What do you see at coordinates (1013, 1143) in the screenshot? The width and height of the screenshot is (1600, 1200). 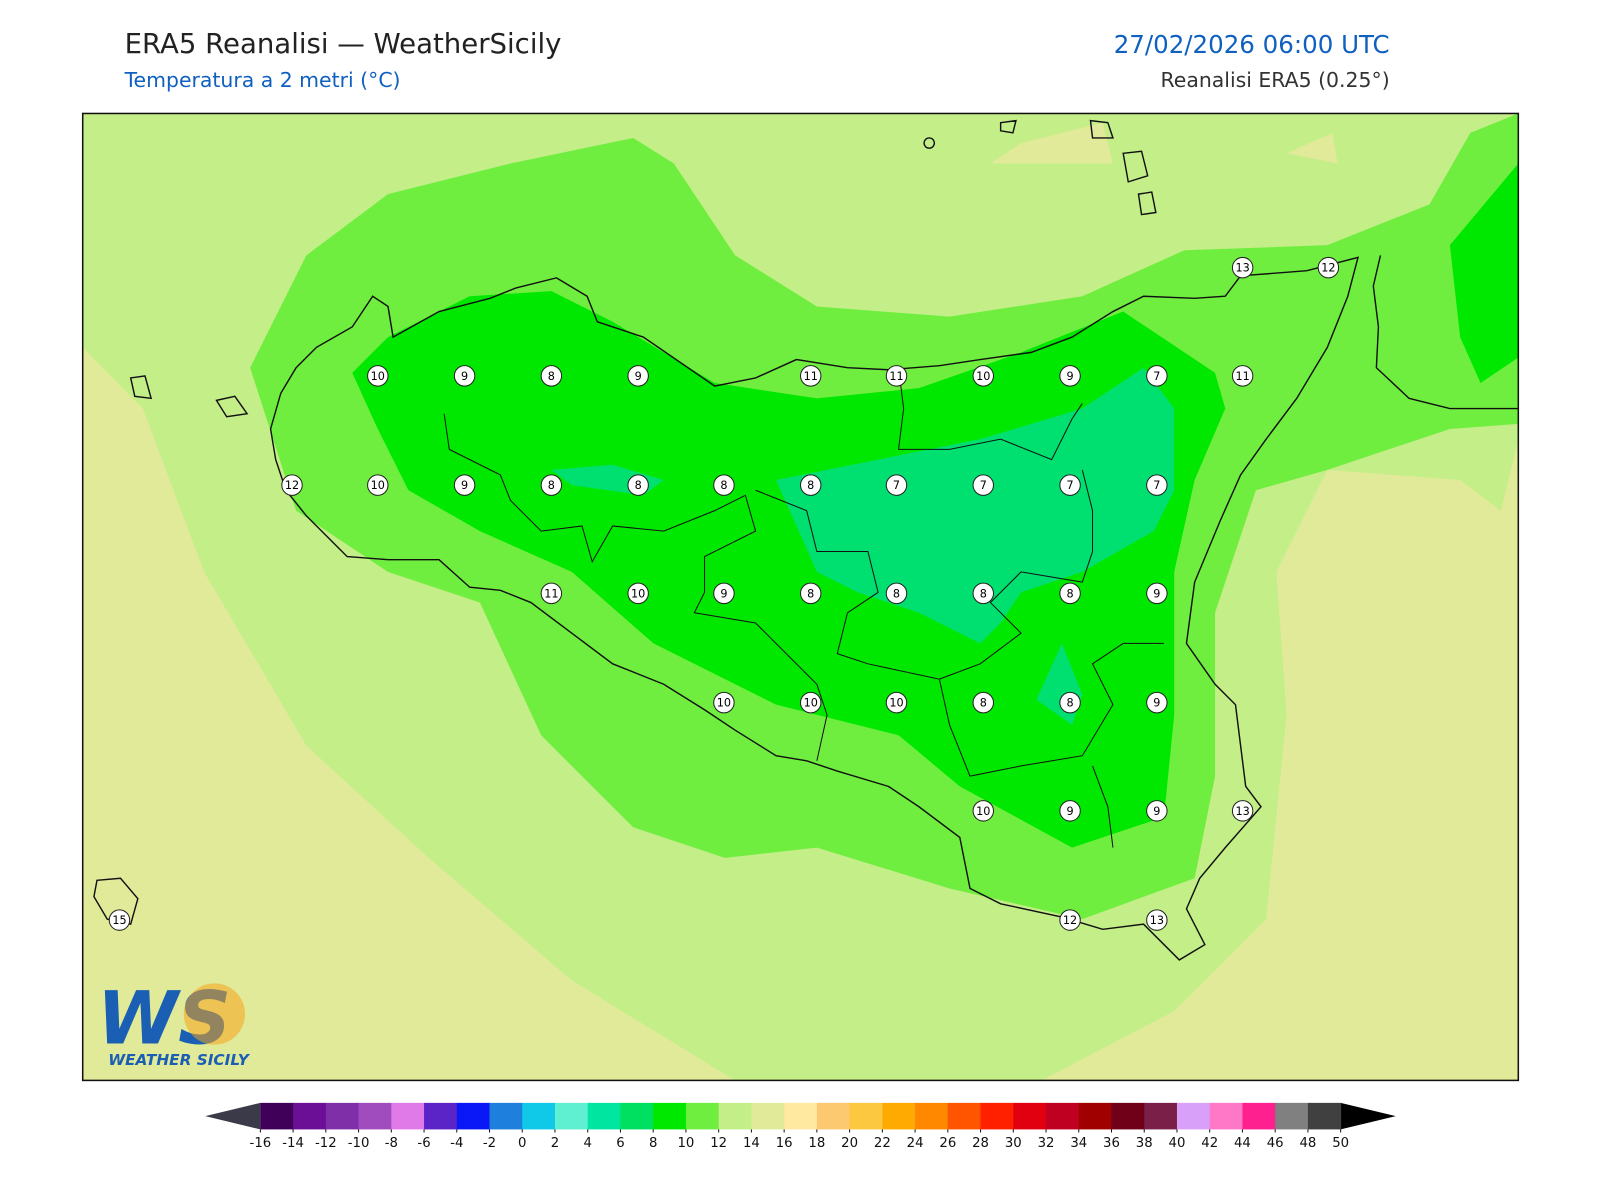 I see `colorbar-tick-label: 30` at bounding box center [1013, 1143].